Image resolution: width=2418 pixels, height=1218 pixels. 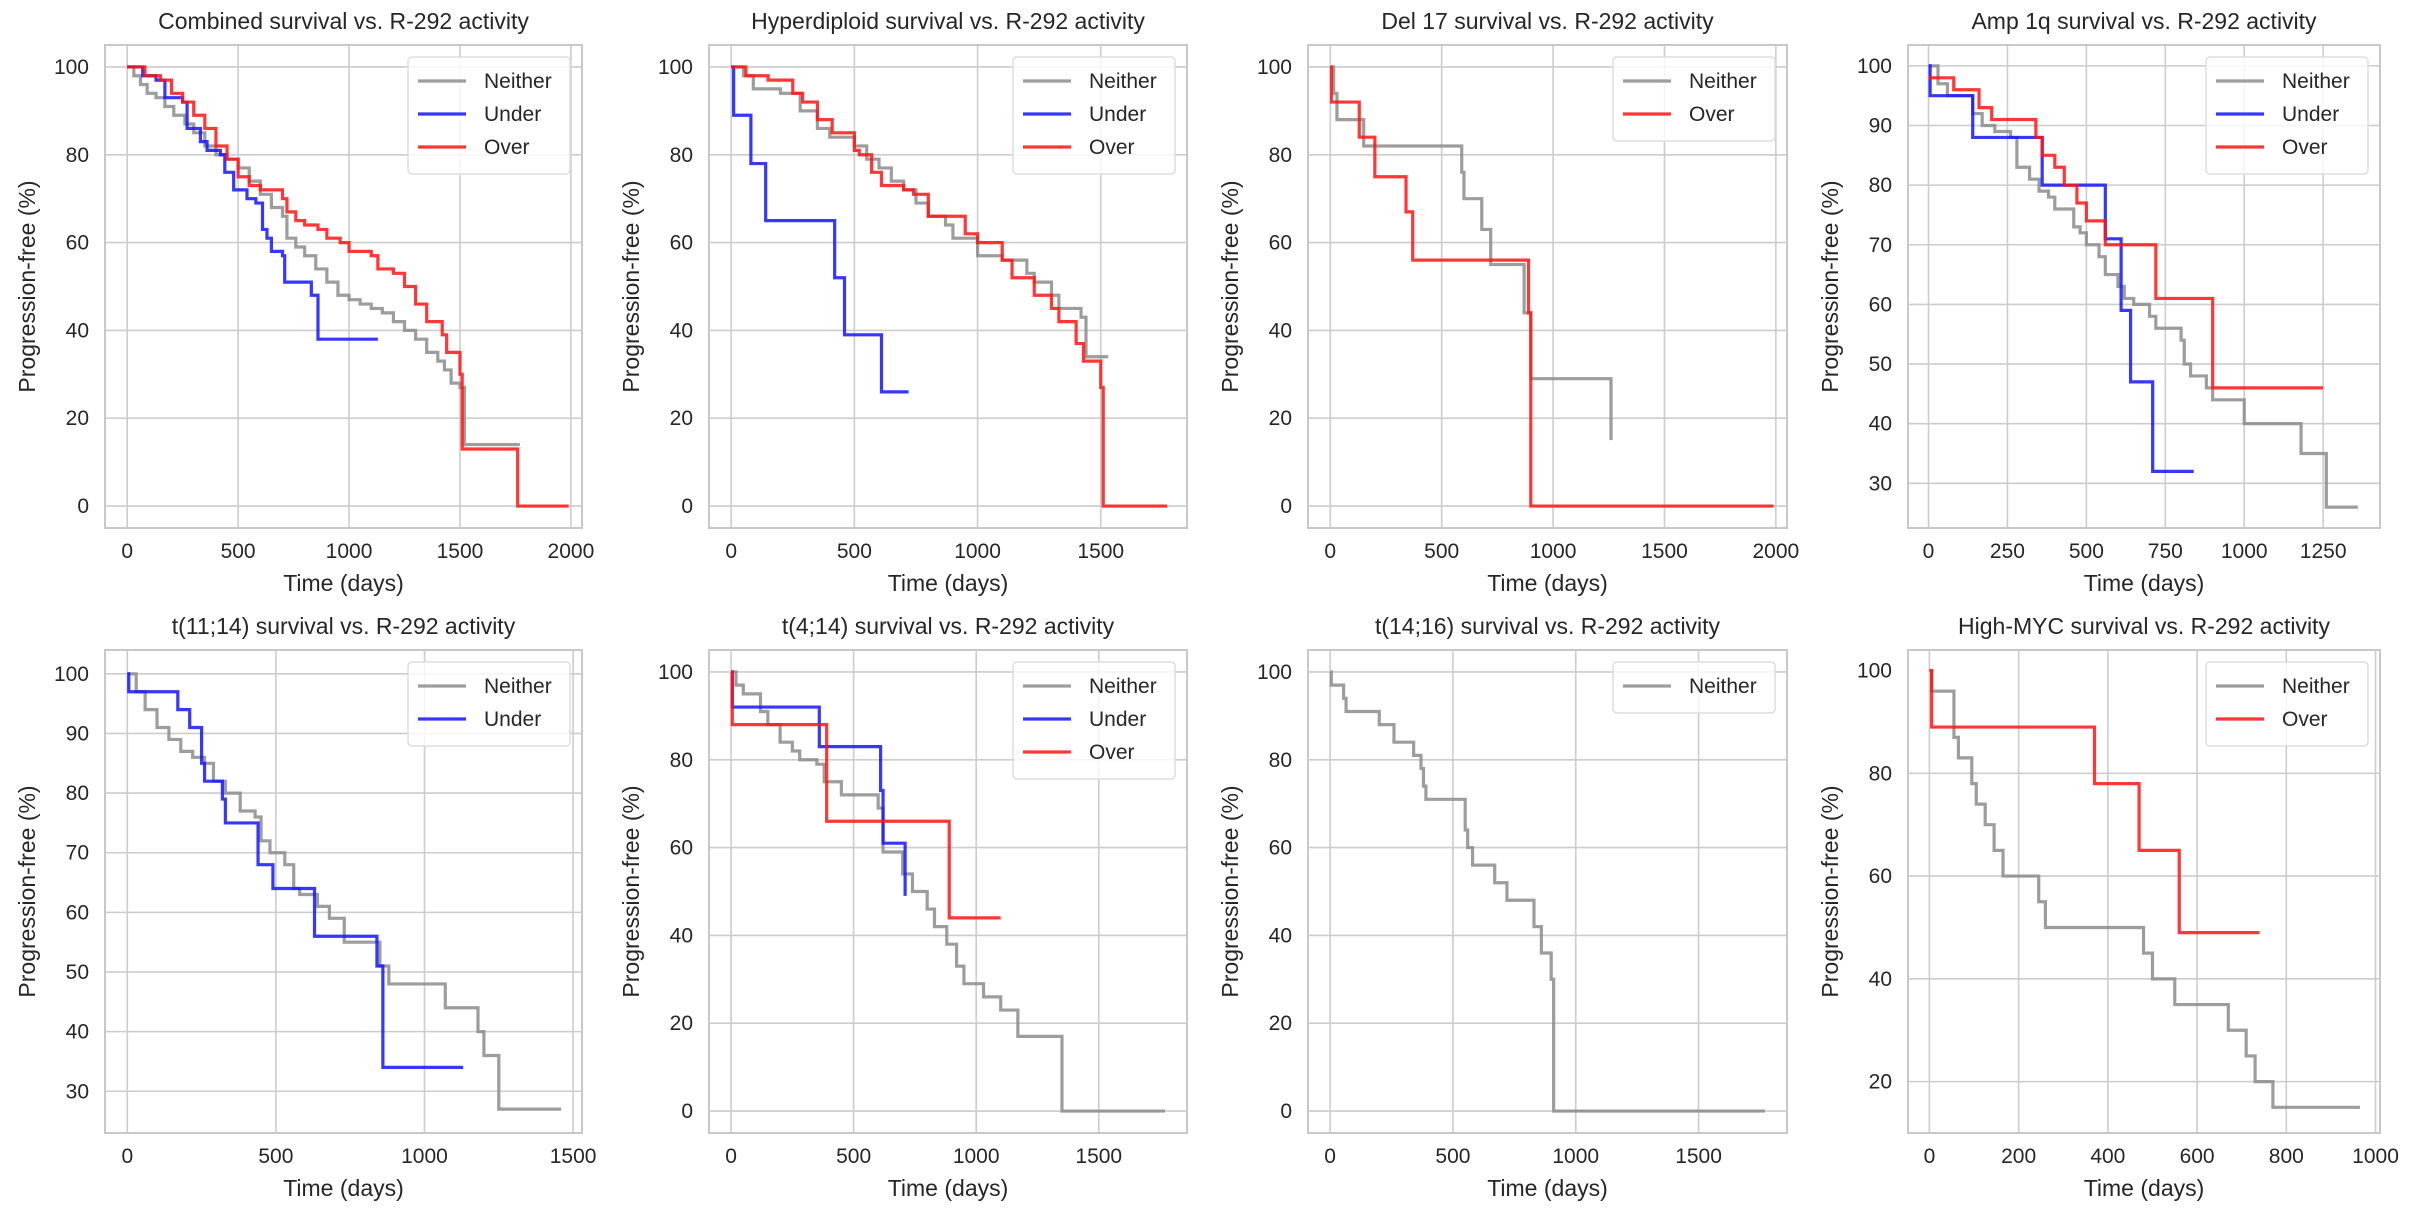 I want to click on chart-title: Hyperdiploid survival vs. R-292 activity, so click(x=948, y=21).